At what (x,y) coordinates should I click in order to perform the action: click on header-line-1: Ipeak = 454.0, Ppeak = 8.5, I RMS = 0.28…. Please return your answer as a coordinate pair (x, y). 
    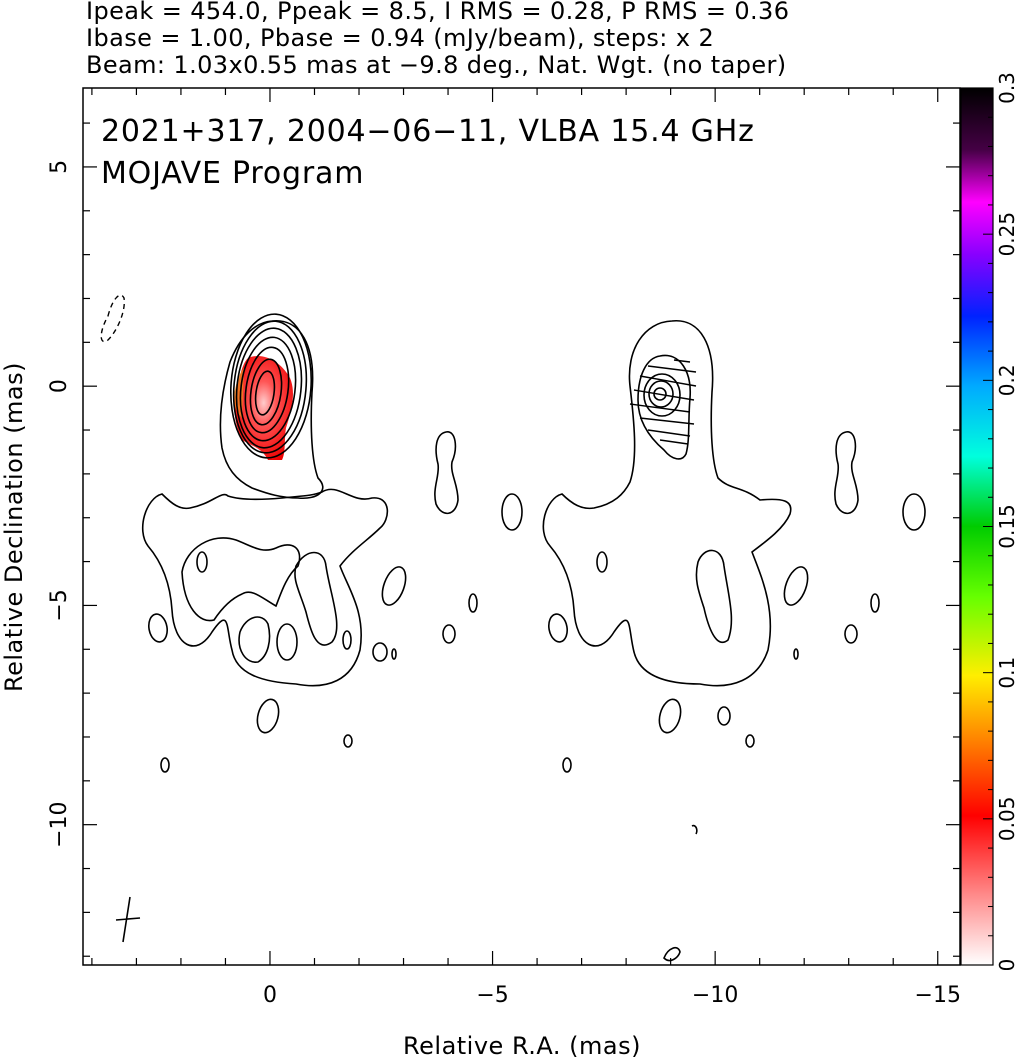
    Looking at the image, I should click on (437, 12).